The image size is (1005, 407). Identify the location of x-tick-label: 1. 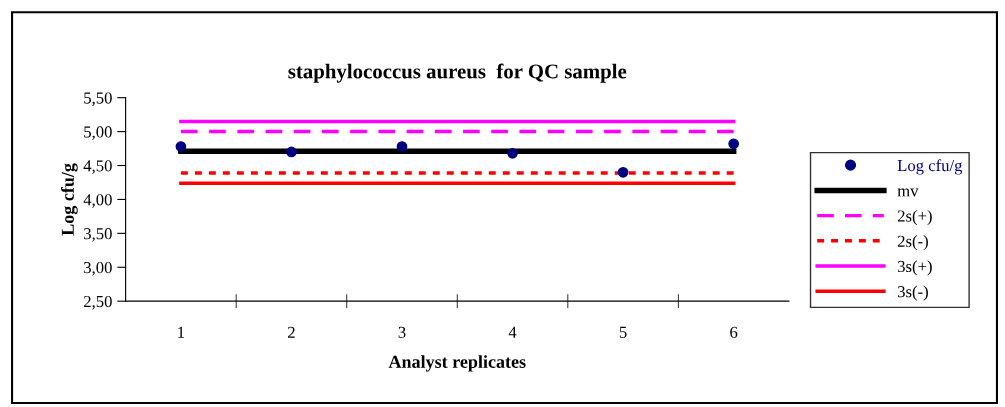
(181, 332).